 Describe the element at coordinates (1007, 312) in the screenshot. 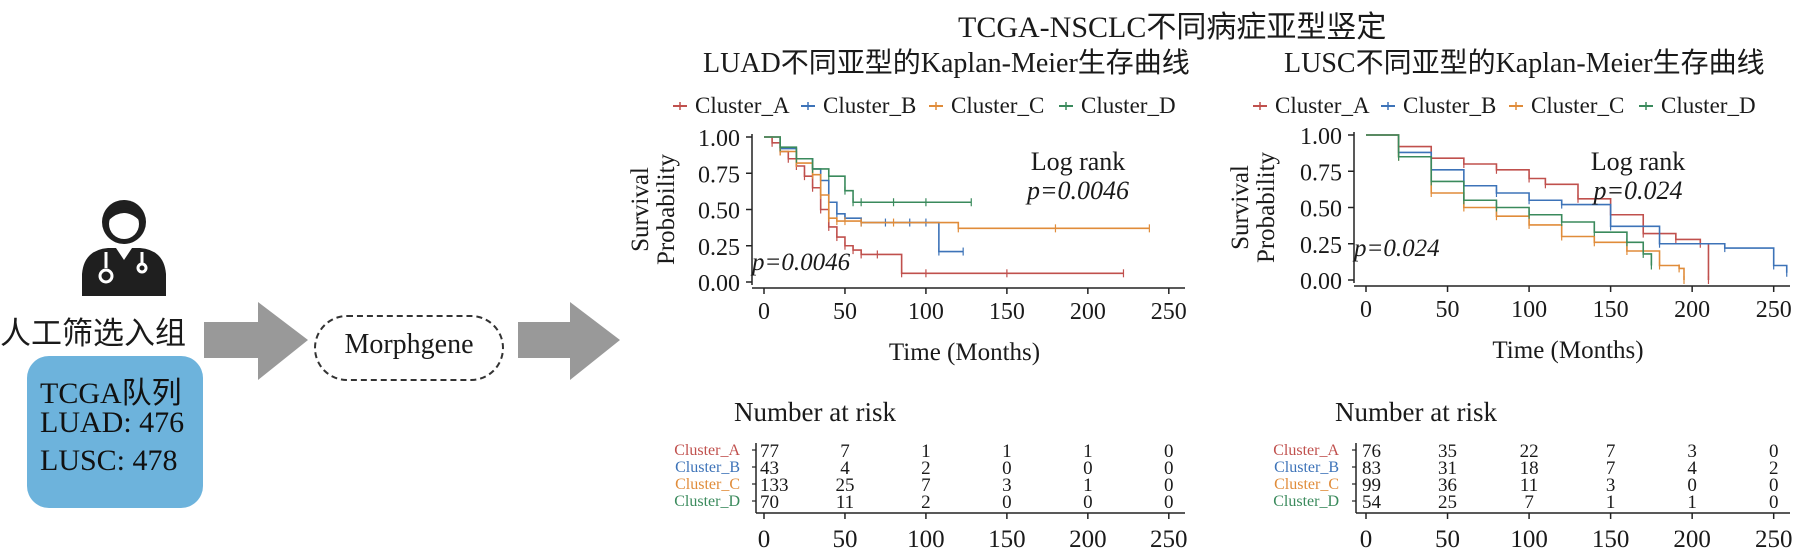

I see `x-tick-label: 150` at that location.